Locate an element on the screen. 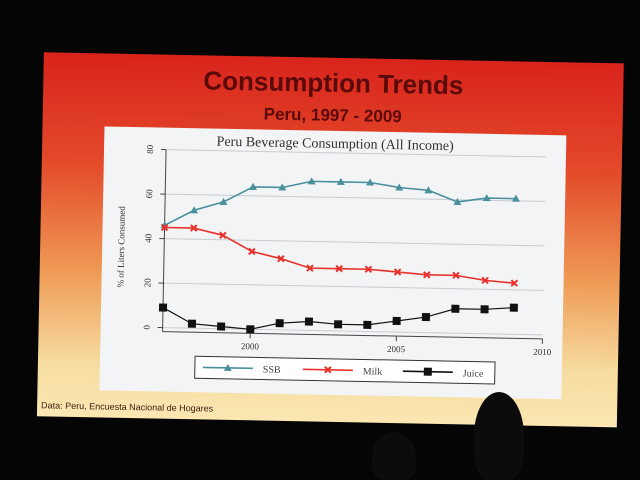 This screenshot has height=480, width=640. y-axis-label: % of Liters Consumed is located at coordinates (121, 247).